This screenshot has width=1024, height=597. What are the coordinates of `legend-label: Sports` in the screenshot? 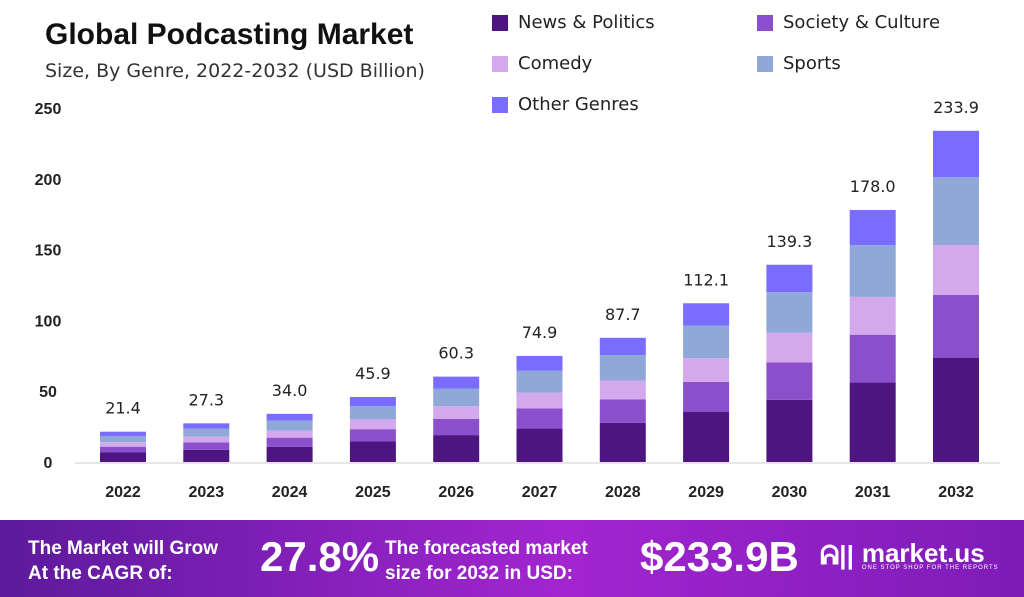 It's located at (812, 63).